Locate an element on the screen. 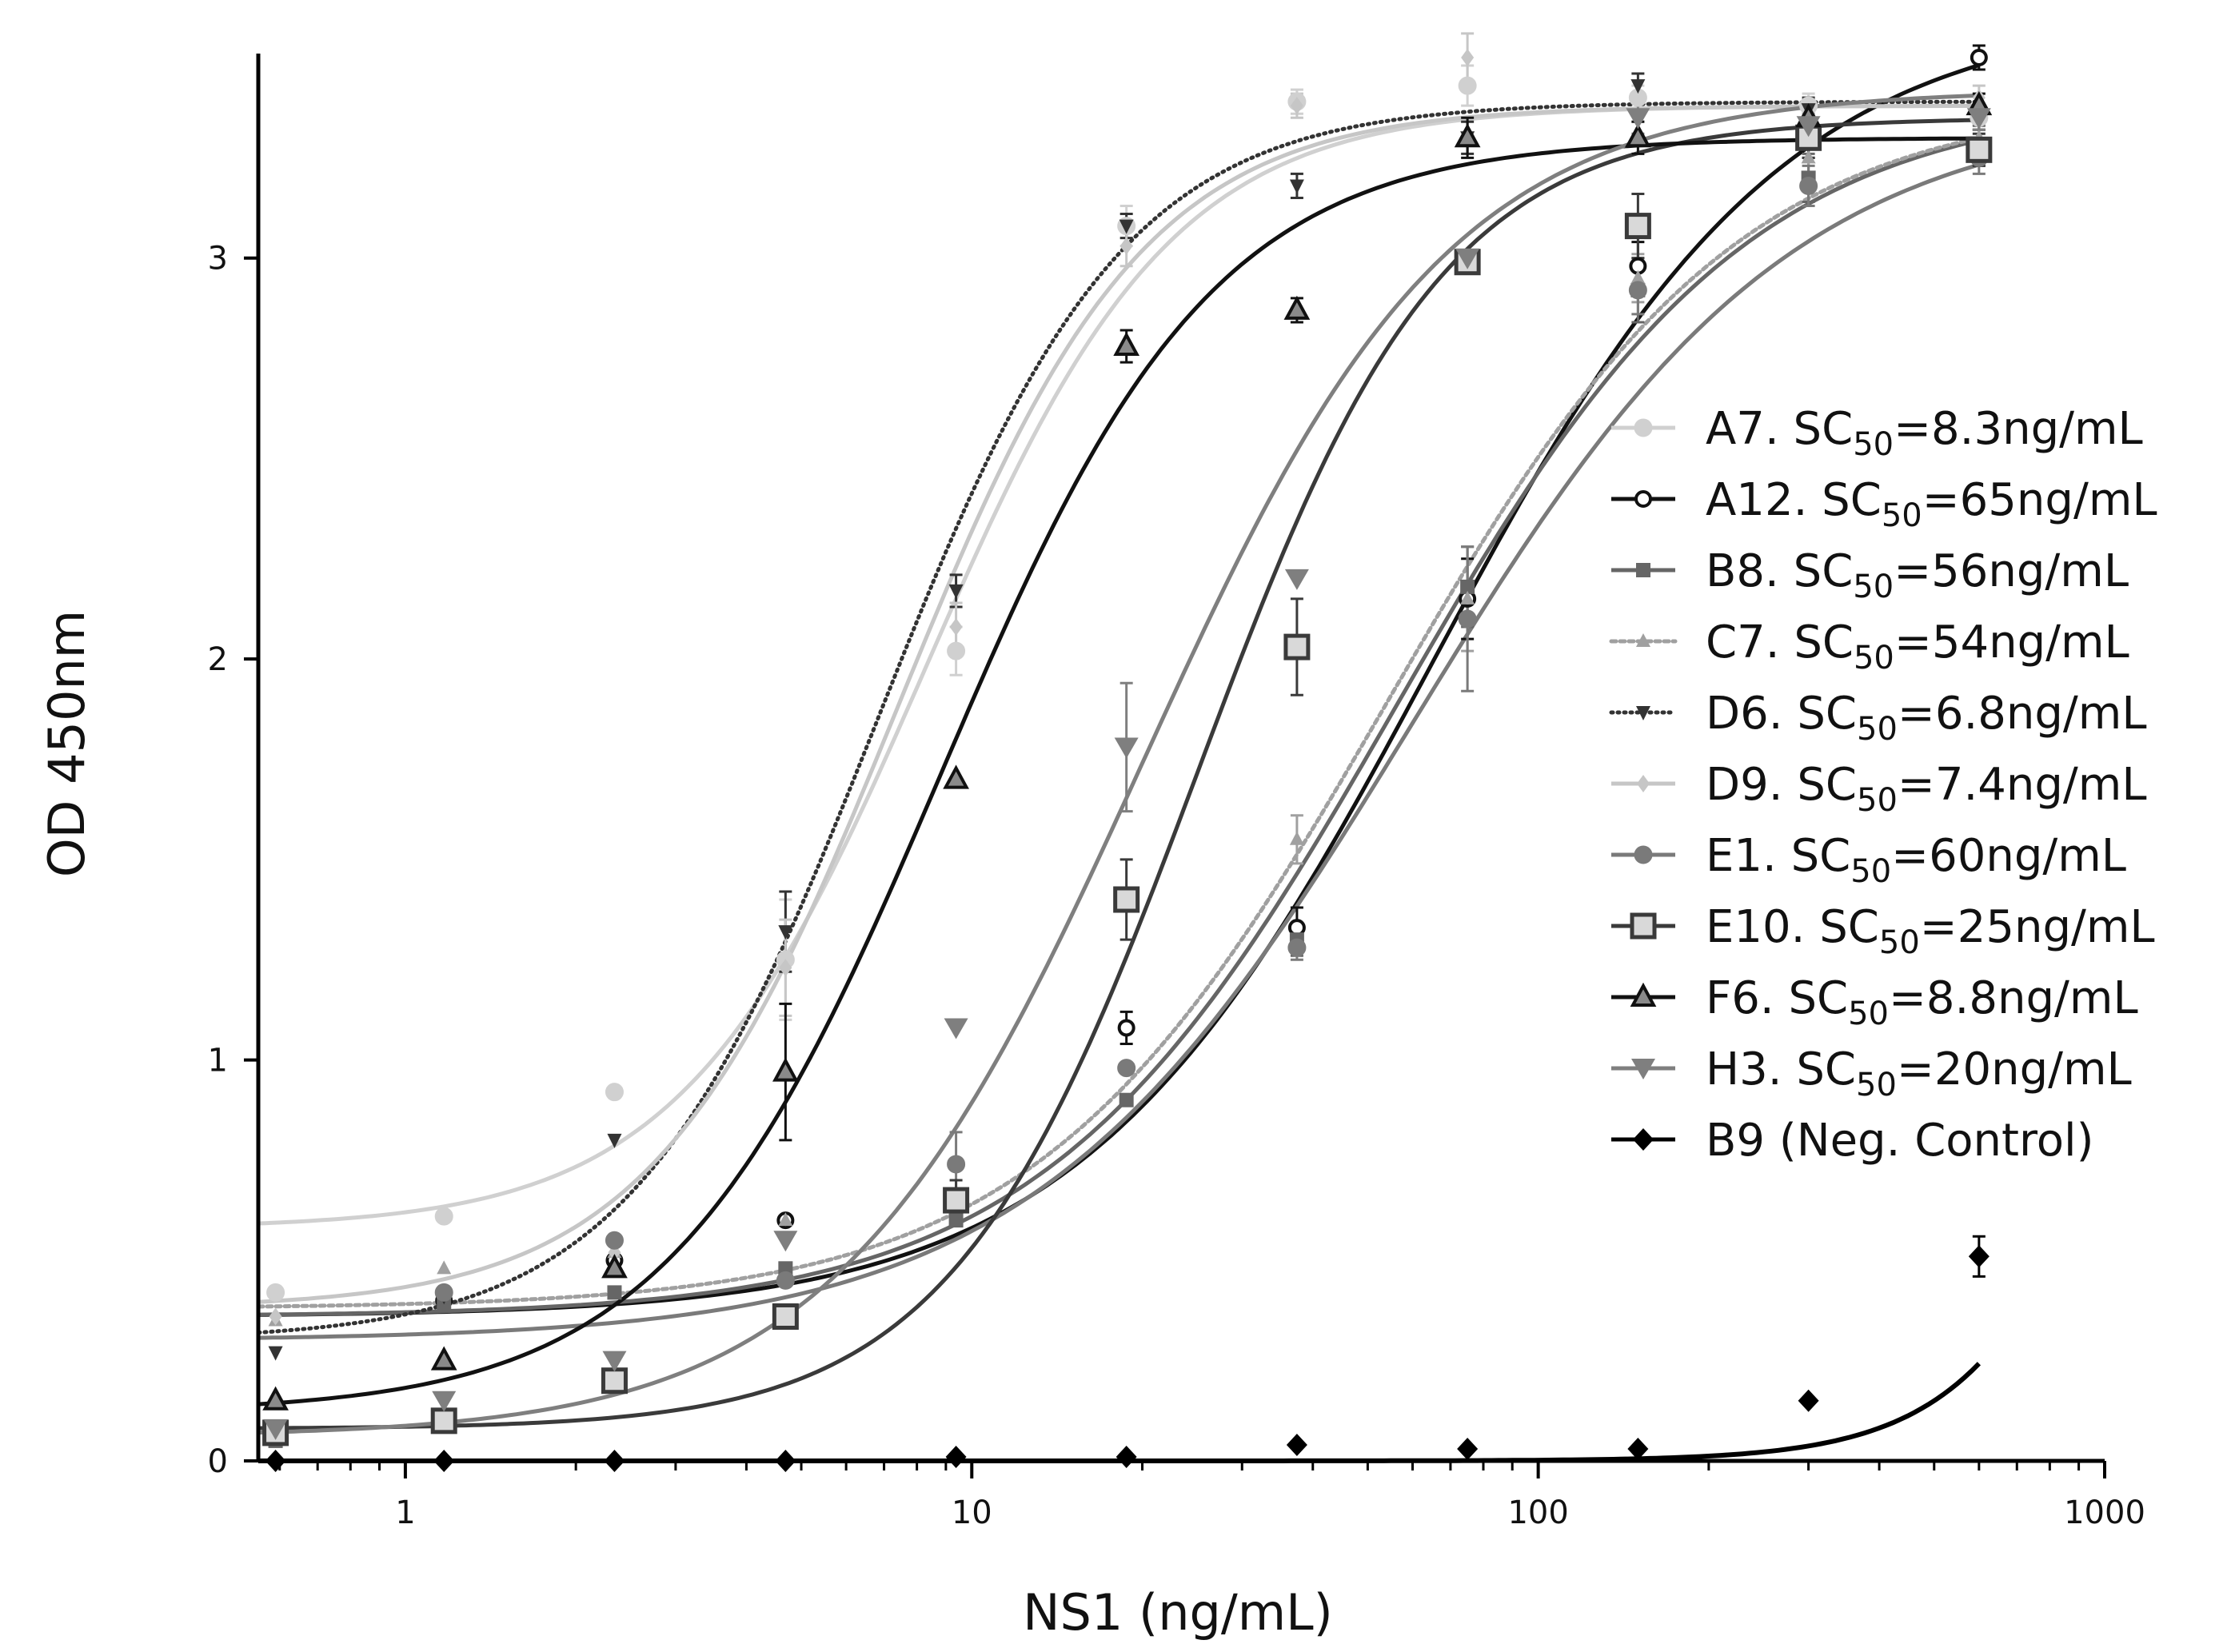 The height and width of the screenshot is (1652, 2231). x-axis-title: NS1 (ng/mL) is located at coordinates (1178, 1612).